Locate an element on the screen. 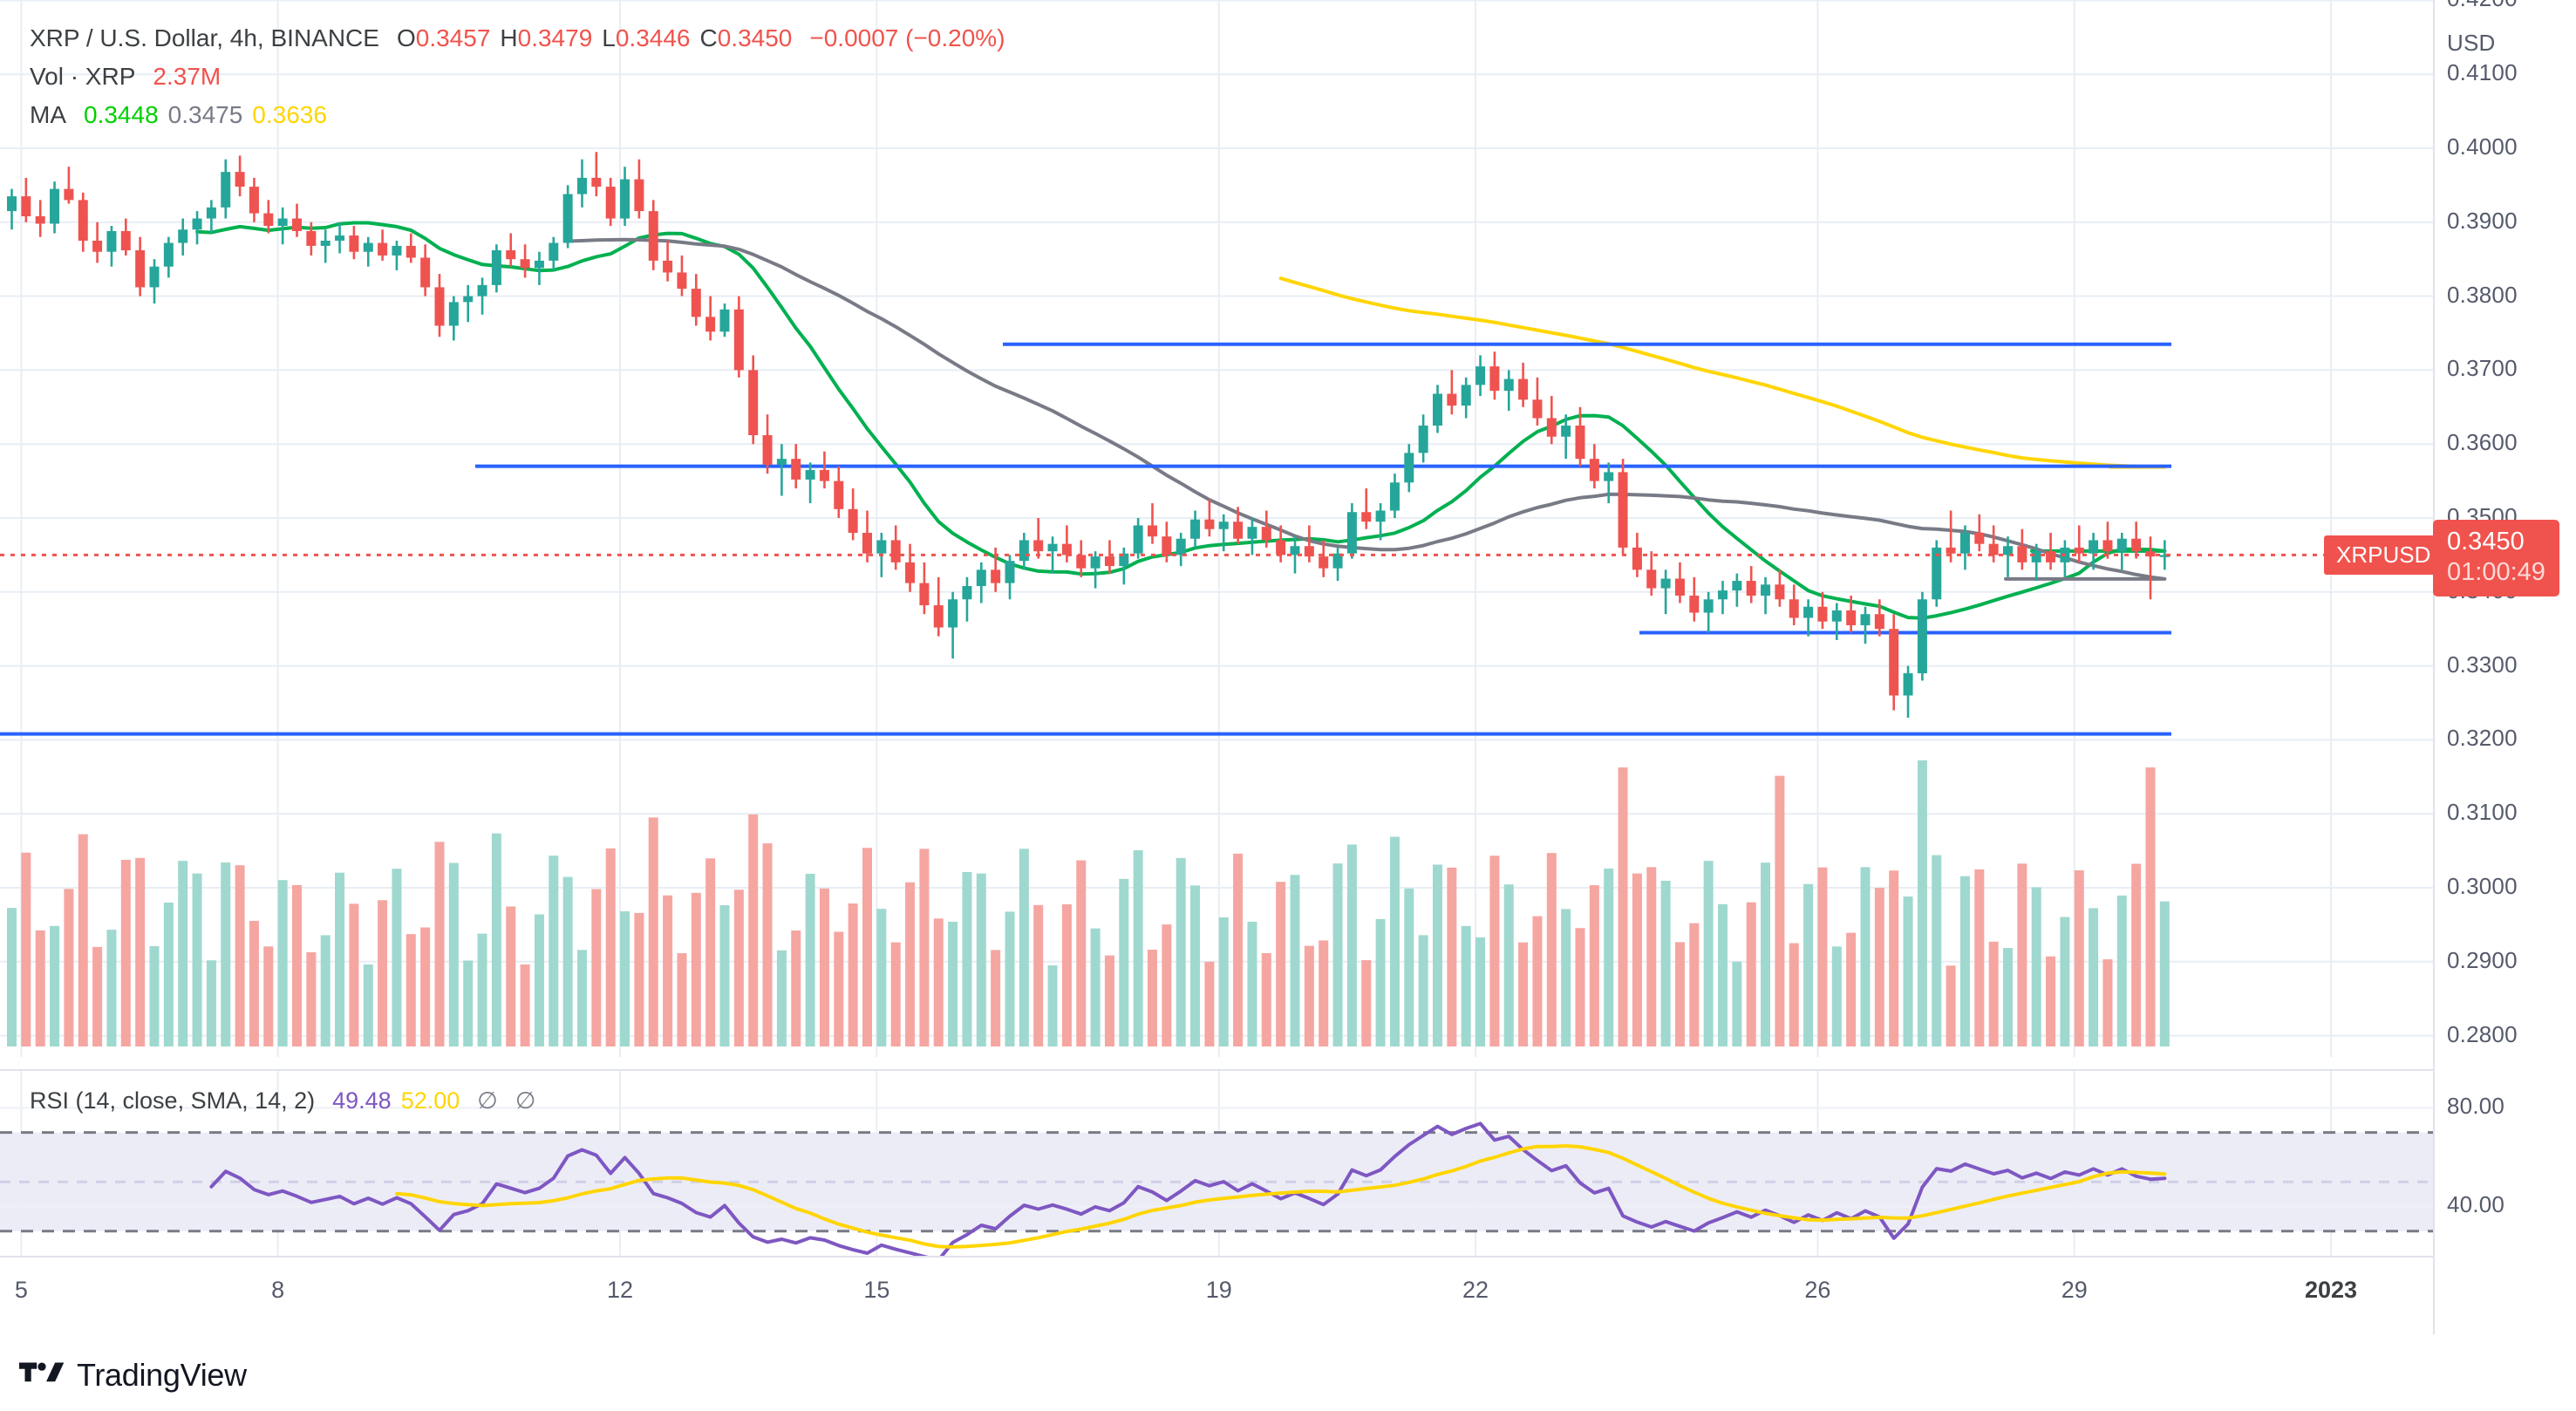 The image size is (2576, 1411). symbol-title: XRP / U.S. Dollar, 4h, BINANCE is located at coordinates (205, 37).